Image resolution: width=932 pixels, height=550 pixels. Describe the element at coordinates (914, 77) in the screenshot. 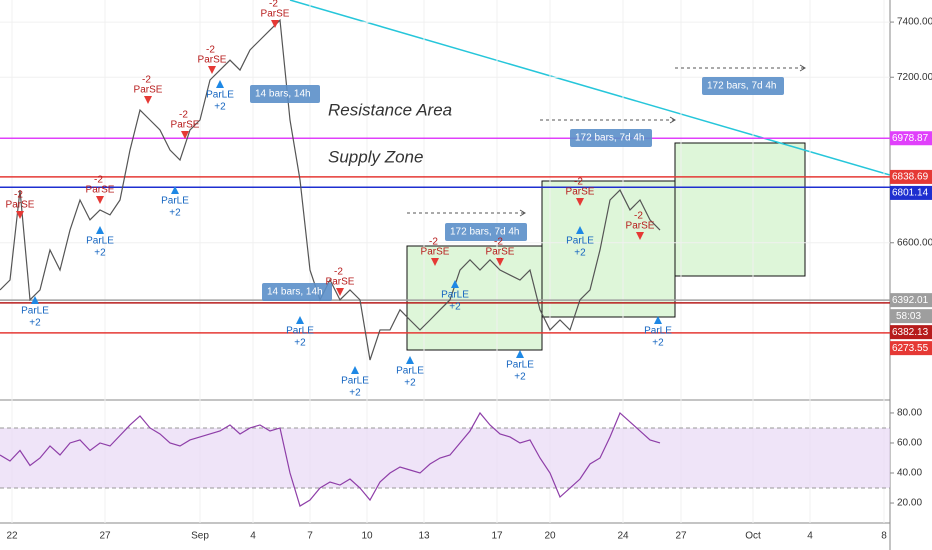

I see `y-tick-label: 7200.00` at that location.